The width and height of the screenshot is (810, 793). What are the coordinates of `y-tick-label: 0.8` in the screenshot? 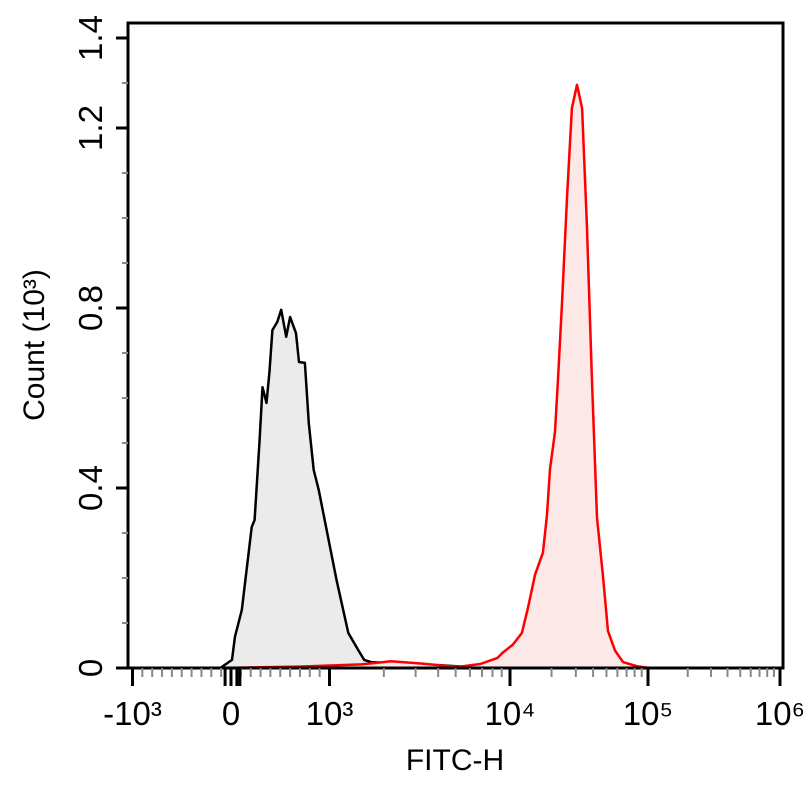 It's located at (90, 308).